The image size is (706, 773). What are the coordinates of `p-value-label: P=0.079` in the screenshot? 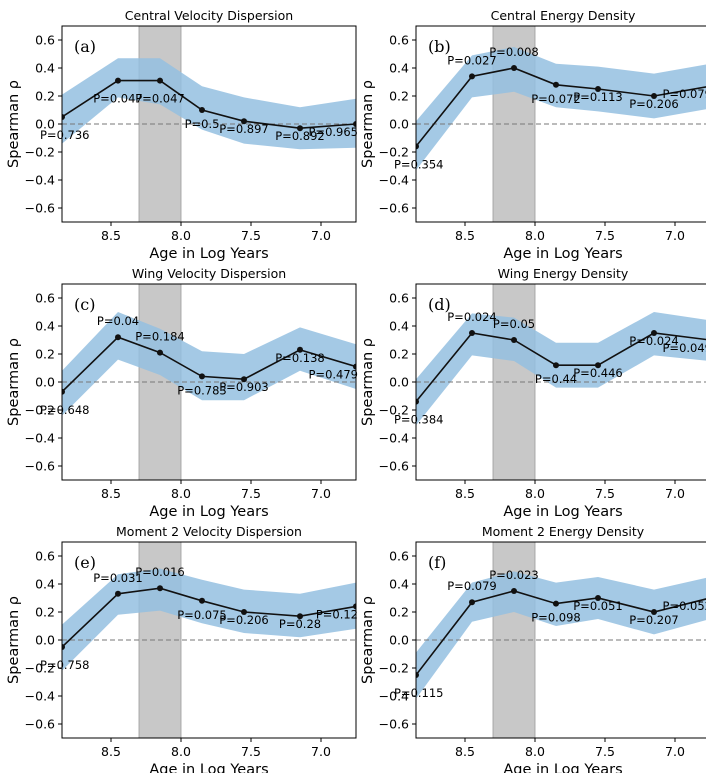 It's located at (472, 586).